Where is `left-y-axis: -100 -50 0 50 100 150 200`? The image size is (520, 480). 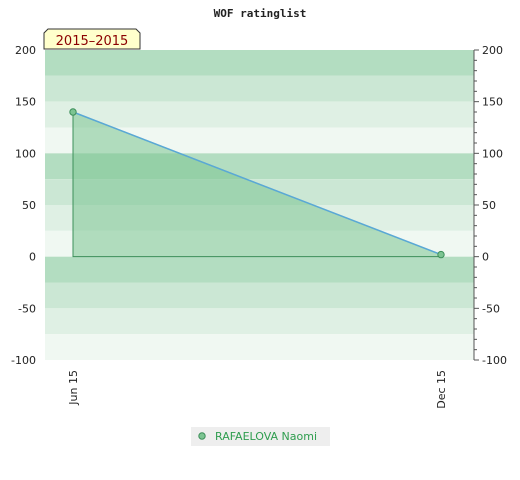 left-y-axis: -100 -50 0 50 100 150 200 is located at coordinates (23, 205).